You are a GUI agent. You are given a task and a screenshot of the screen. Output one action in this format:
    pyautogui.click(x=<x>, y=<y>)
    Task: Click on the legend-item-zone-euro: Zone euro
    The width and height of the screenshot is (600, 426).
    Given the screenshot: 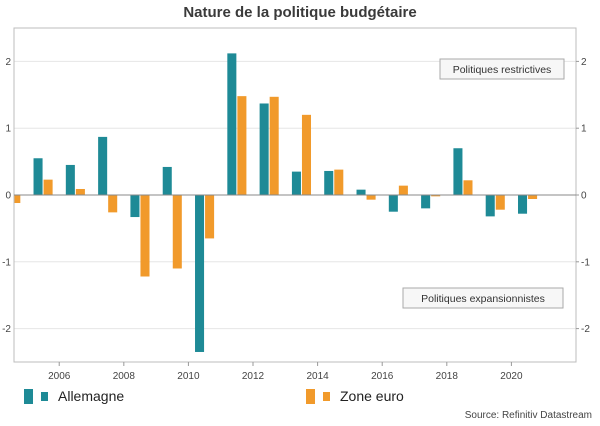 What is the action you would take?
    pyautogui.click(x=355, y=396)
    